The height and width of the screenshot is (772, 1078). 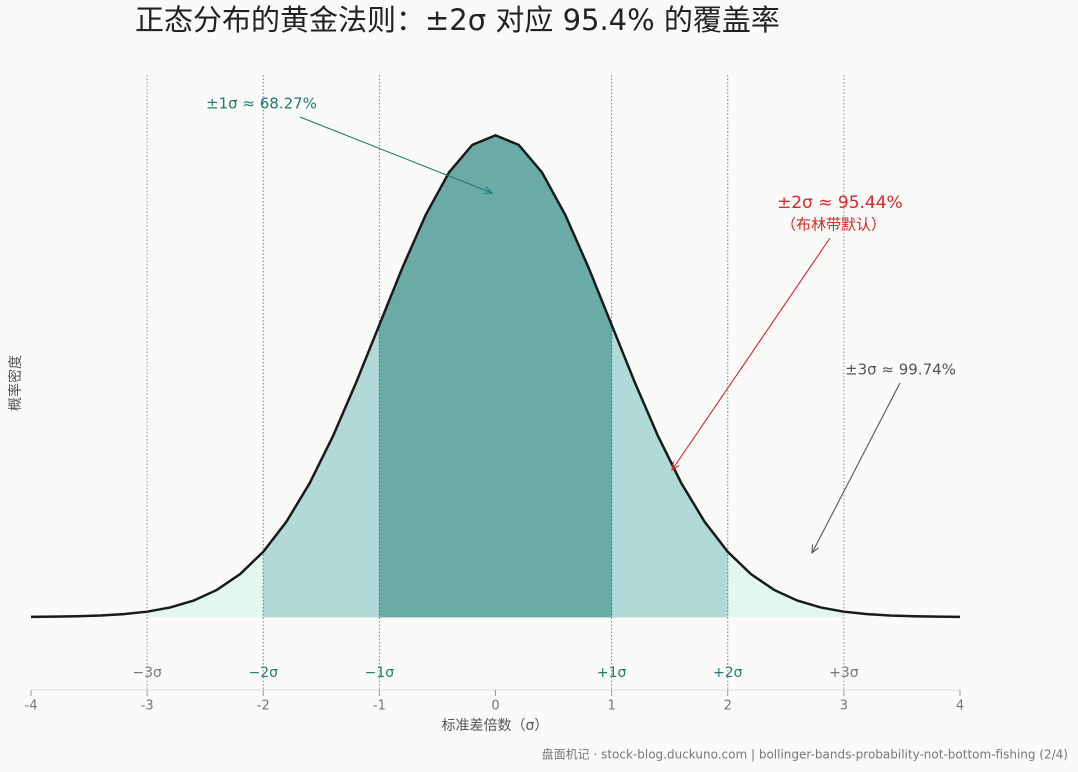 I want to click on annotation: ±1σ ≈ 68.27%, so click(x=261, y=104).